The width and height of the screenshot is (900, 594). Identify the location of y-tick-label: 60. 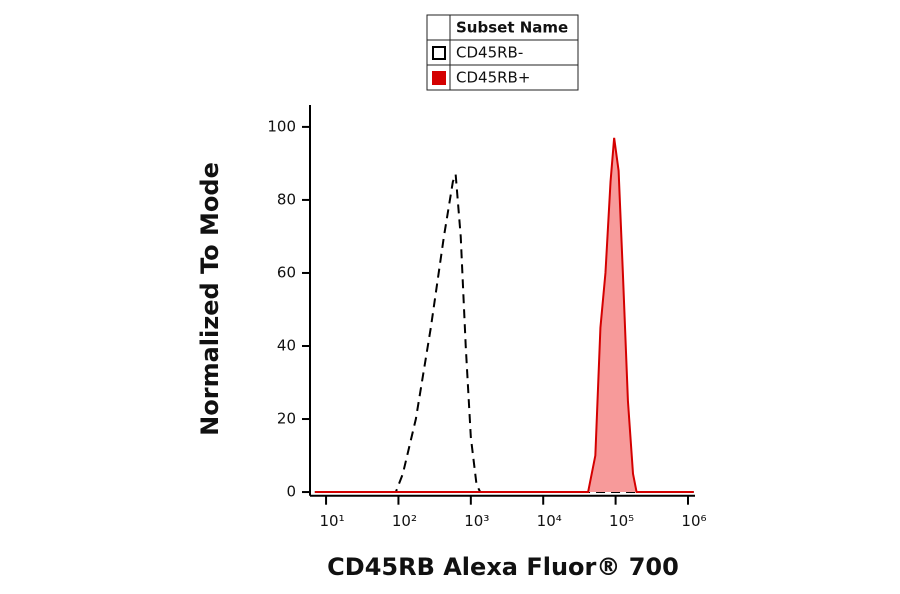
(286, 272).